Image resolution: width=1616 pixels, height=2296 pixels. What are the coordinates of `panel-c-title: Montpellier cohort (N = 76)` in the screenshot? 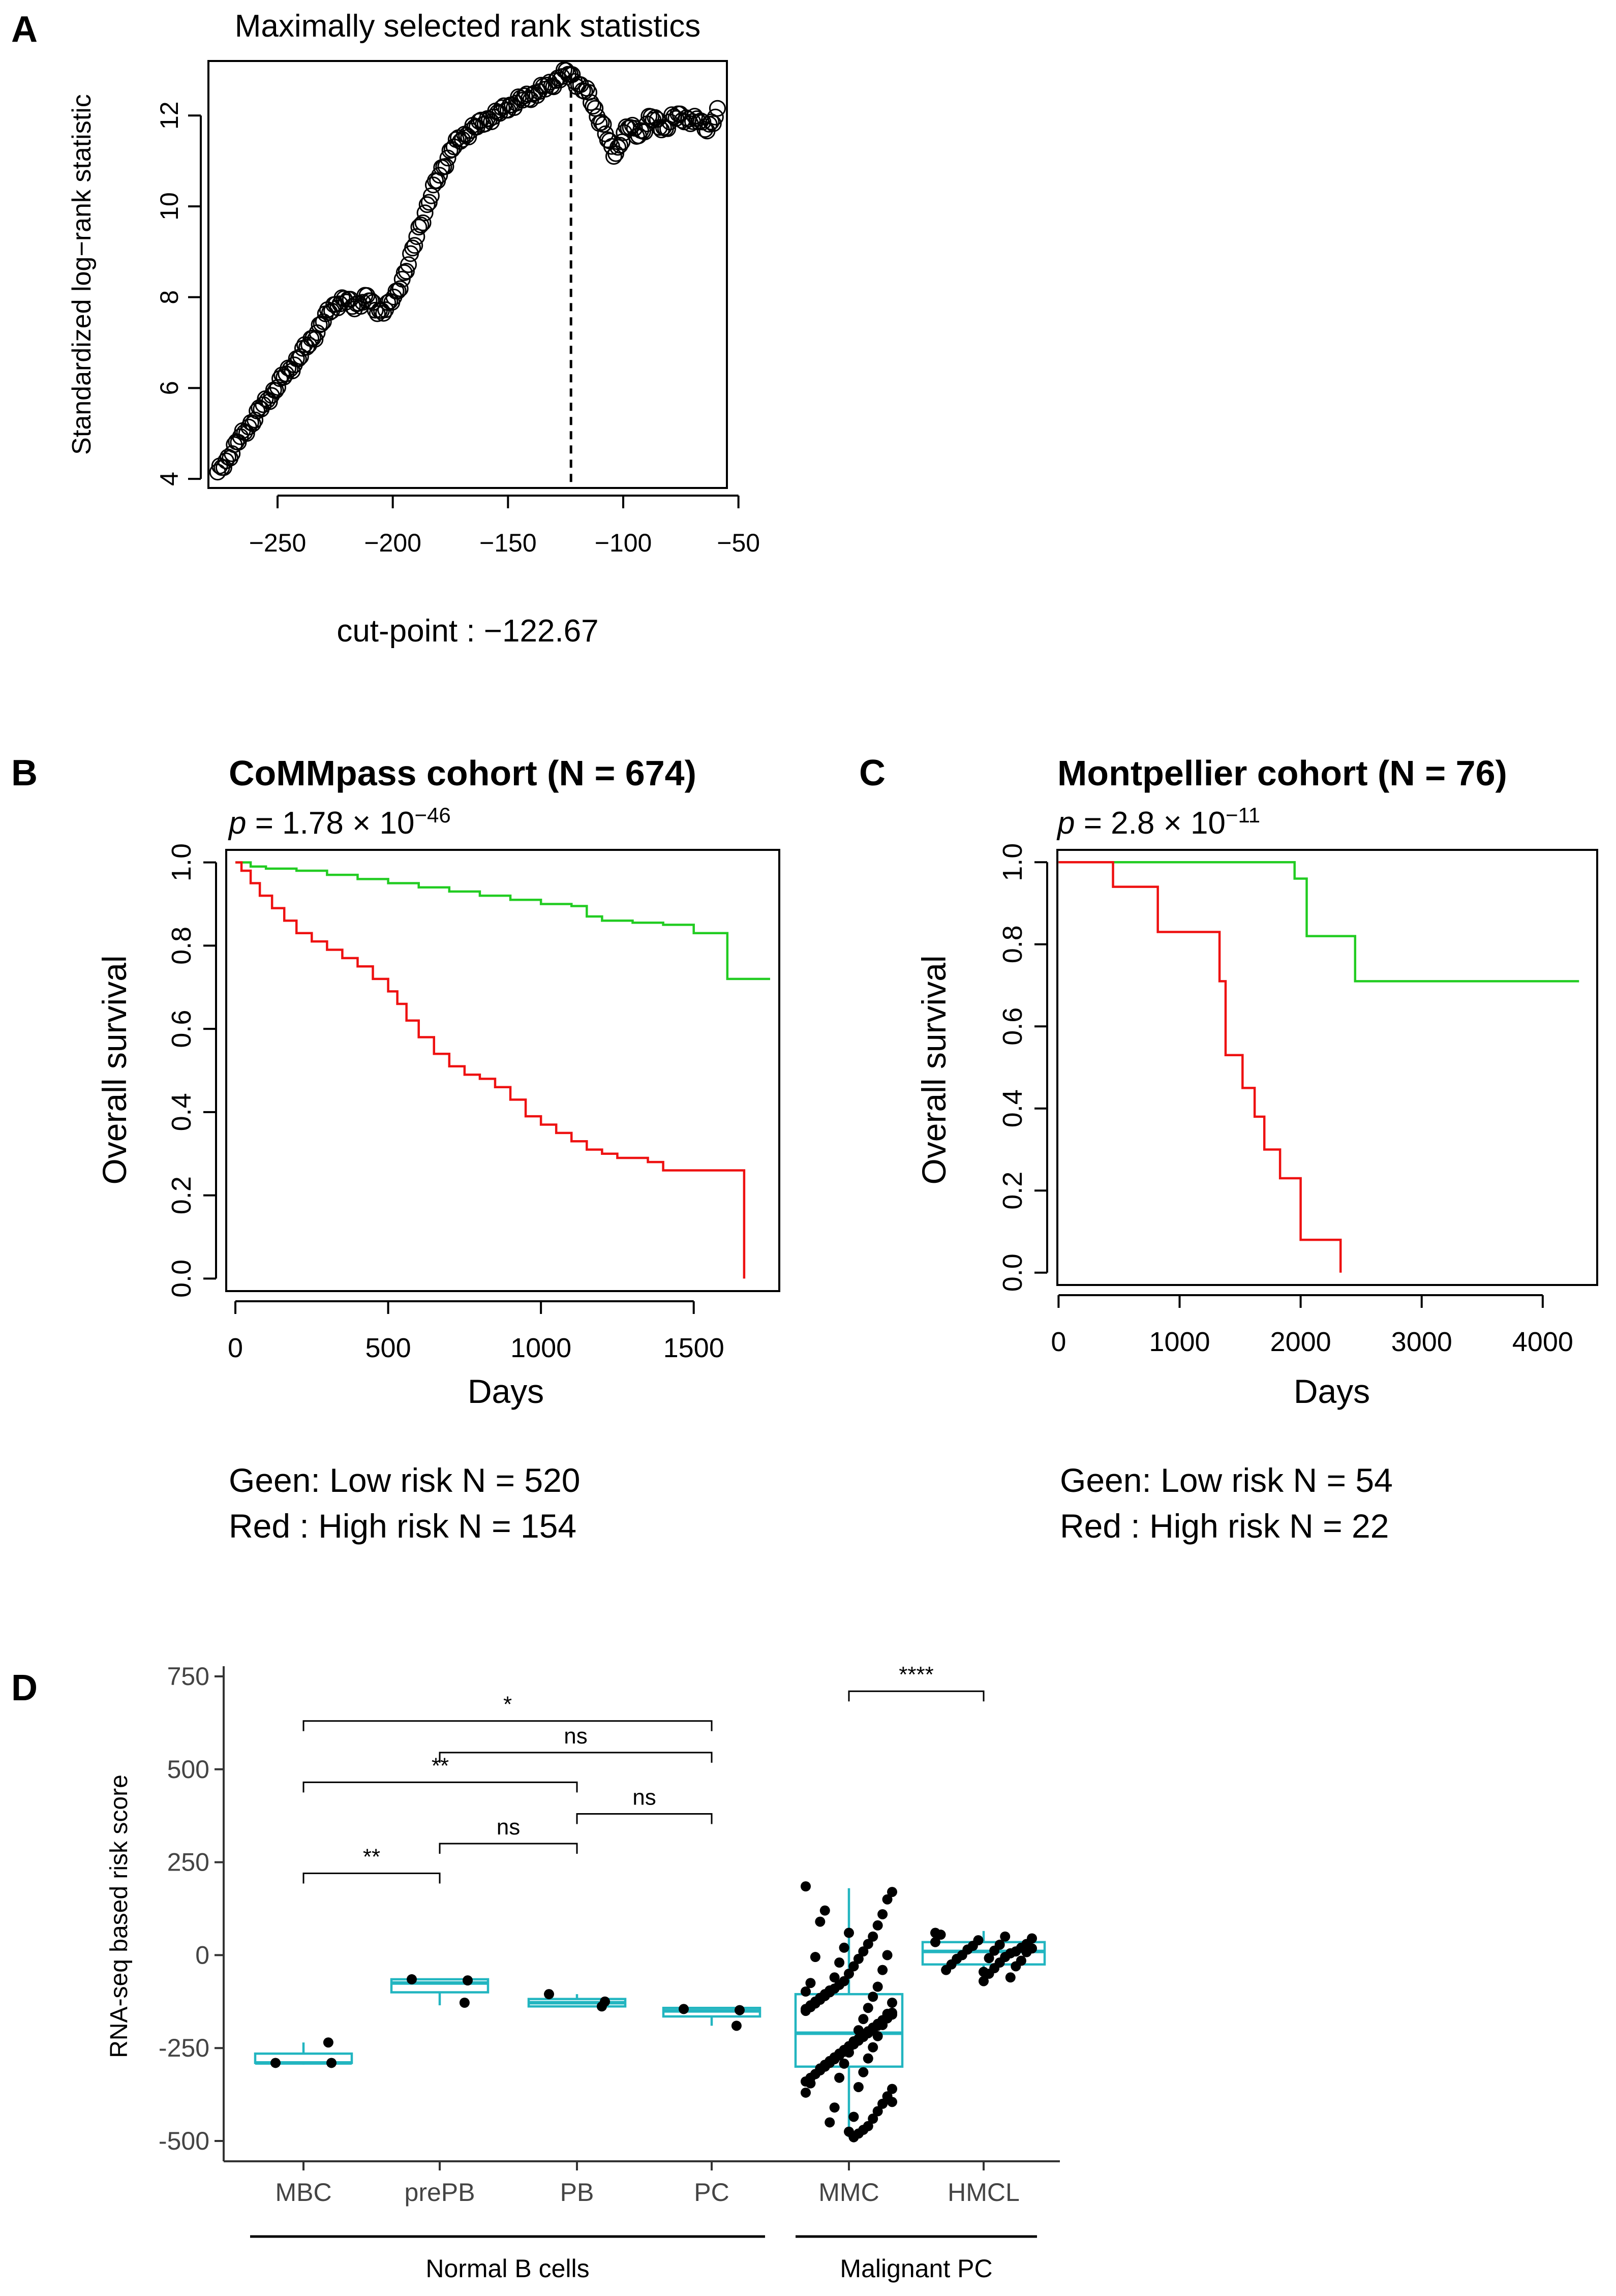 It's located at (1282, 773).